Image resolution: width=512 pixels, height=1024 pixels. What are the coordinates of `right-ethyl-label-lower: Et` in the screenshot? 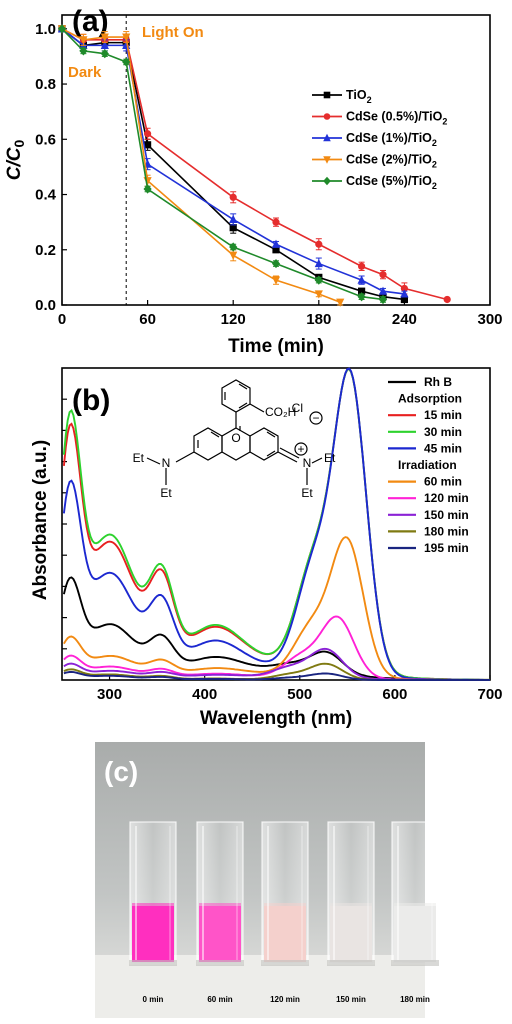 It's located at (307, 493).